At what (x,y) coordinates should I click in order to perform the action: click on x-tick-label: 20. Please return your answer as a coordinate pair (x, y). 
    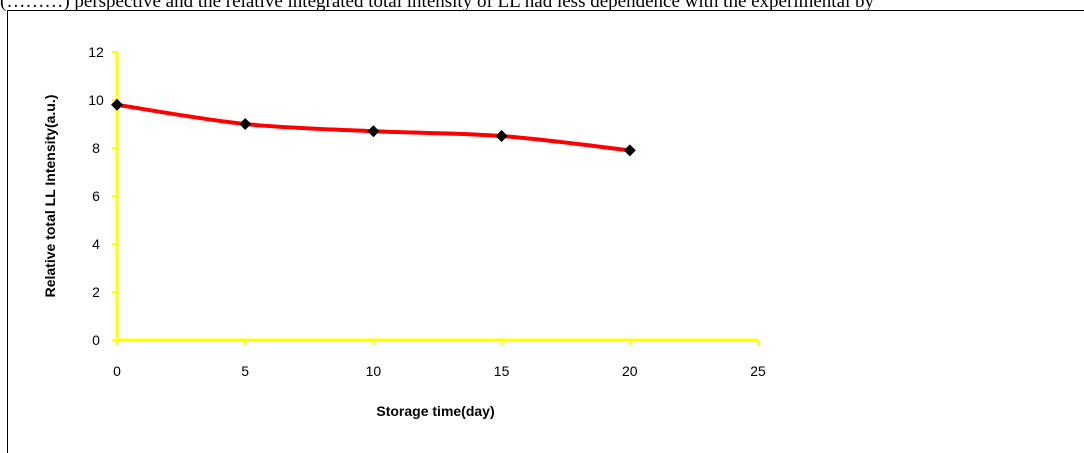
    Looking at the image, I should click on (630, 371).